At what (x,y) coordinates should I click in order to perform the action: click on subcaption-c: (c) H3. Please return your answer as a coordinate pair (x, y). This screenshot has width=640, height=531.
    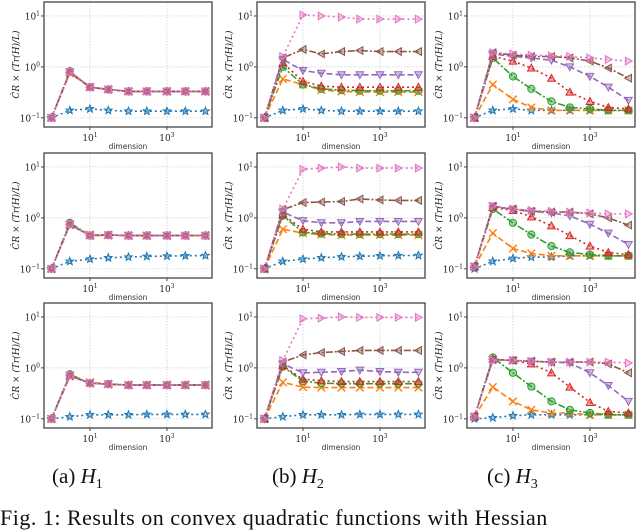
    Looking at the image, I should click on (512, 478).